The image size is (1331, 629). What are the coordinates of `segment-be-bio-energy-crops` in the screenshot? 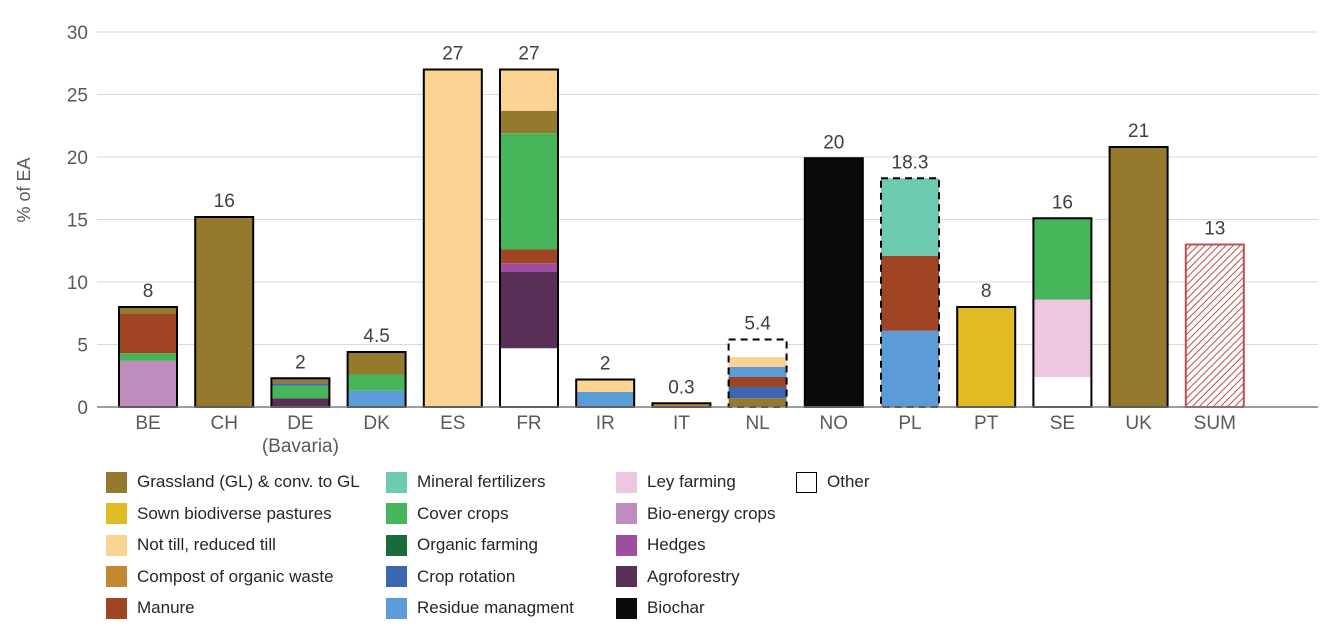 It's located at (148, 383).